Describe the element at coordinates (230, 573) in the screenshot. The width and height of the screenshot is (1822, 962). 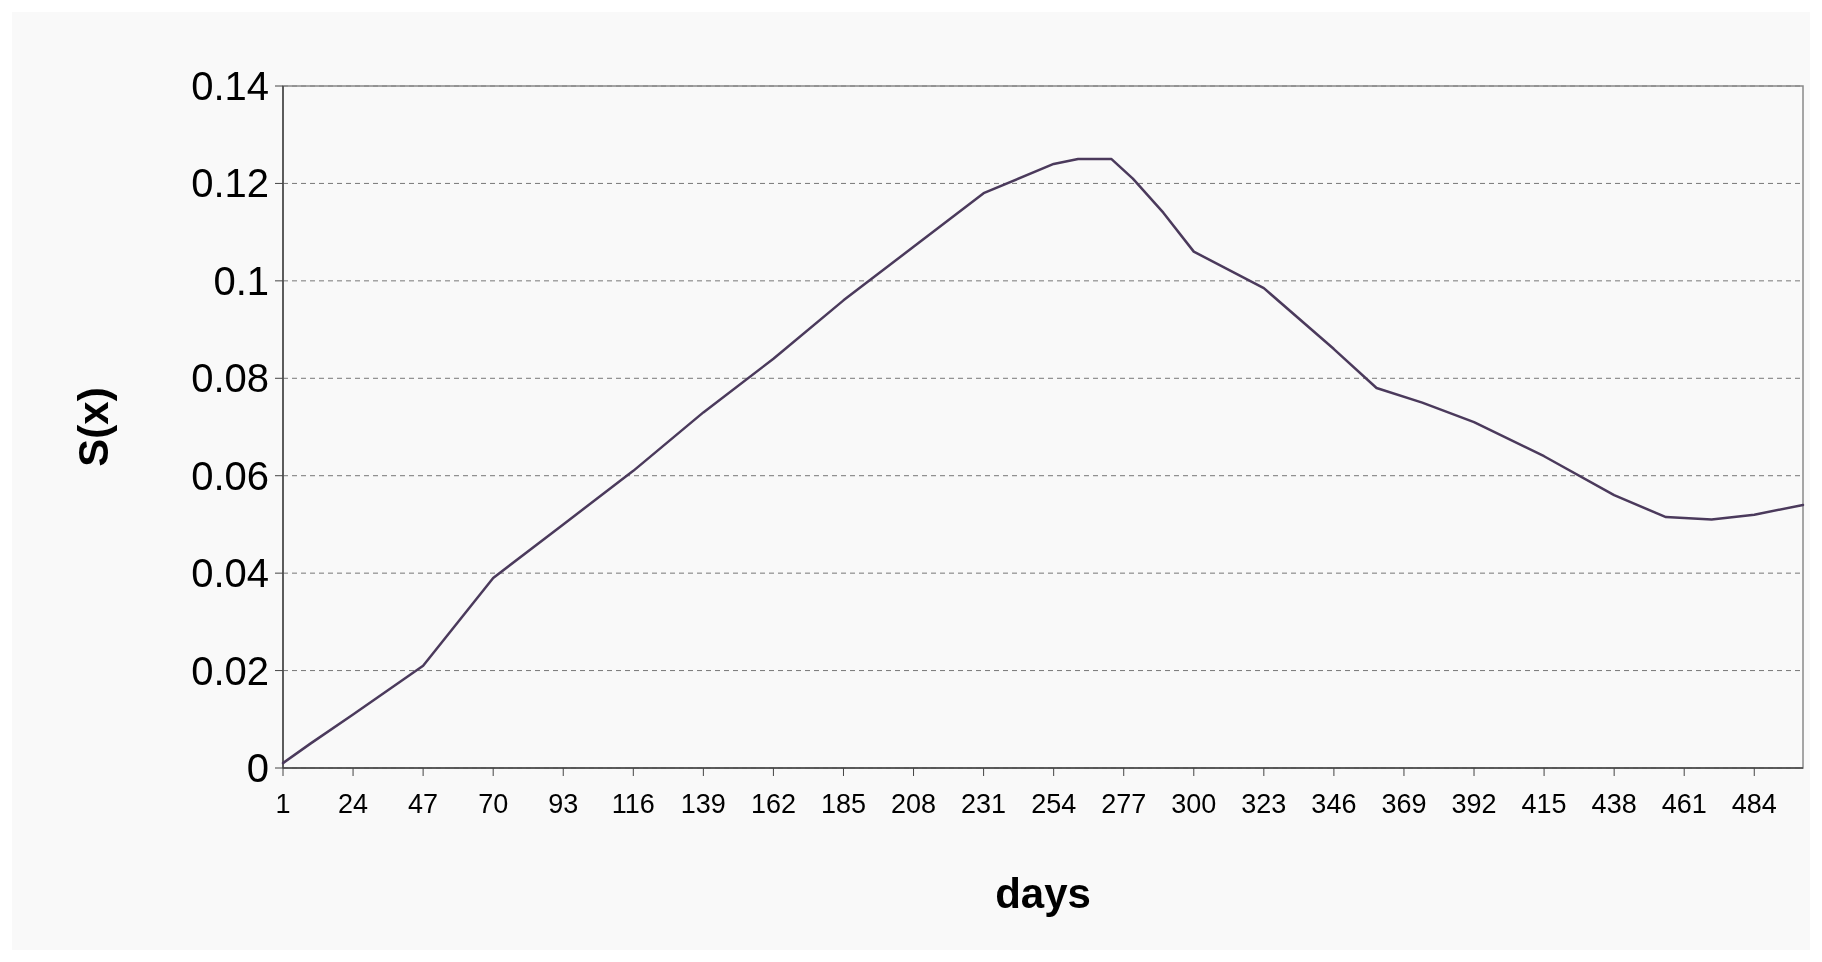
I see `y-tick-label: 0.04` at that location.